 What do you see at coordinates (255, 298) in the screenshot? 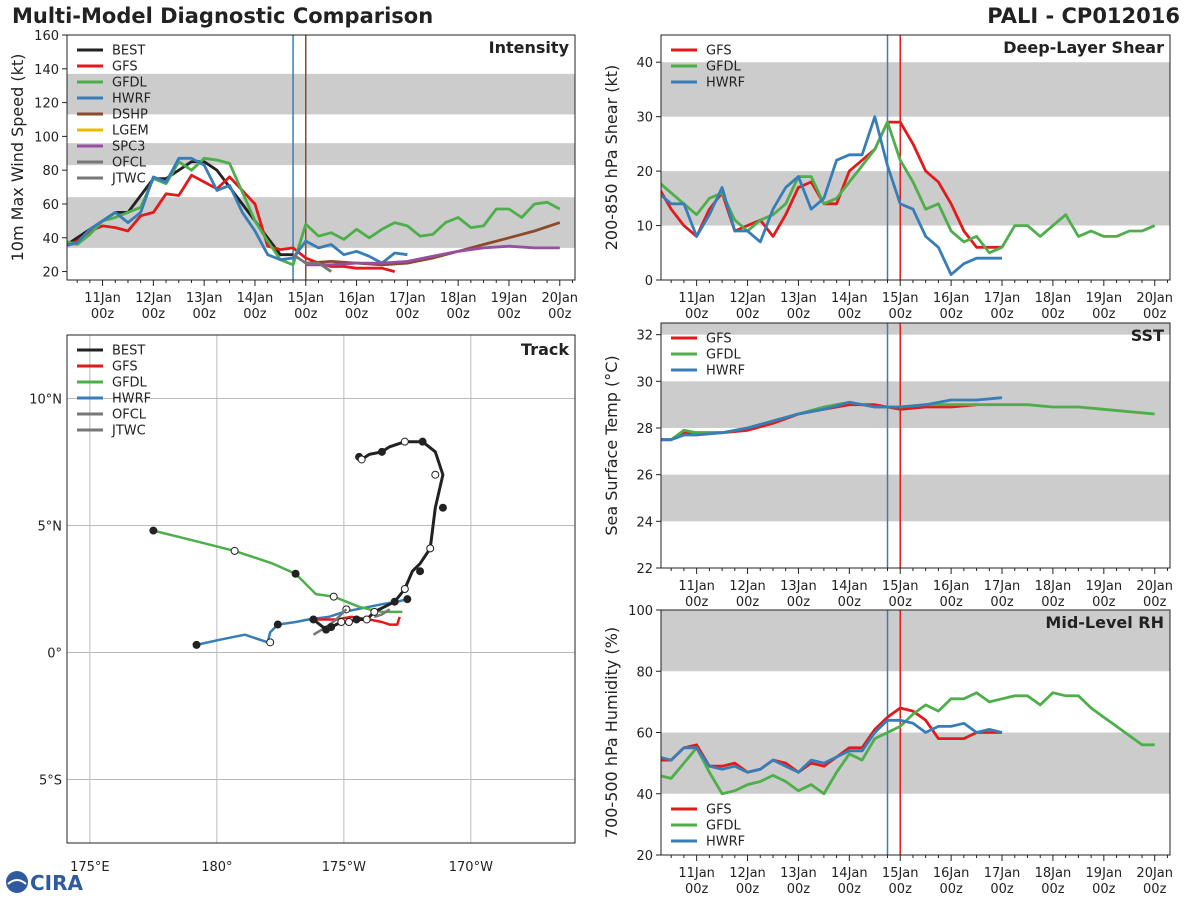
I see `intensity-xtick-label-day: 14Jan` at bounding box center [255, 298].